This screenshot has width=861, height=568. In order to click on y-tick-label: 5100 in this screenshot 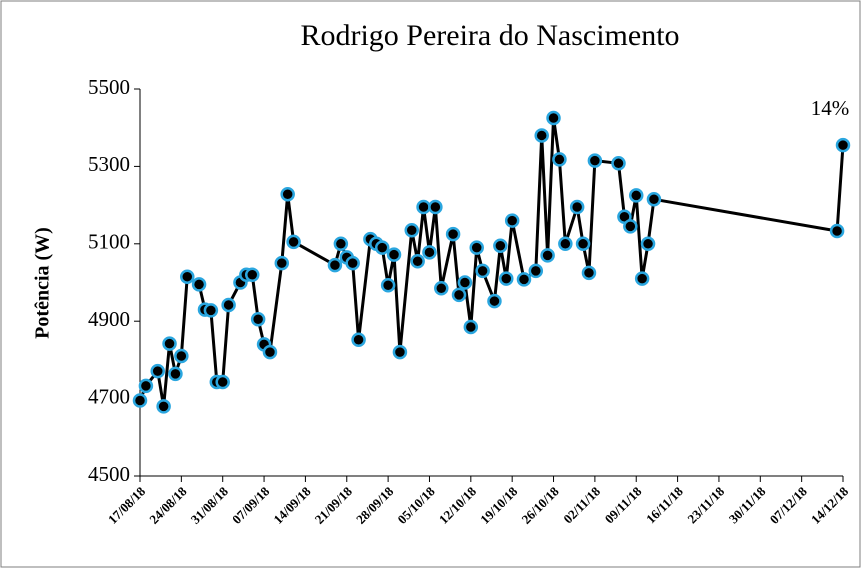, I will do `click(109, 242)`.